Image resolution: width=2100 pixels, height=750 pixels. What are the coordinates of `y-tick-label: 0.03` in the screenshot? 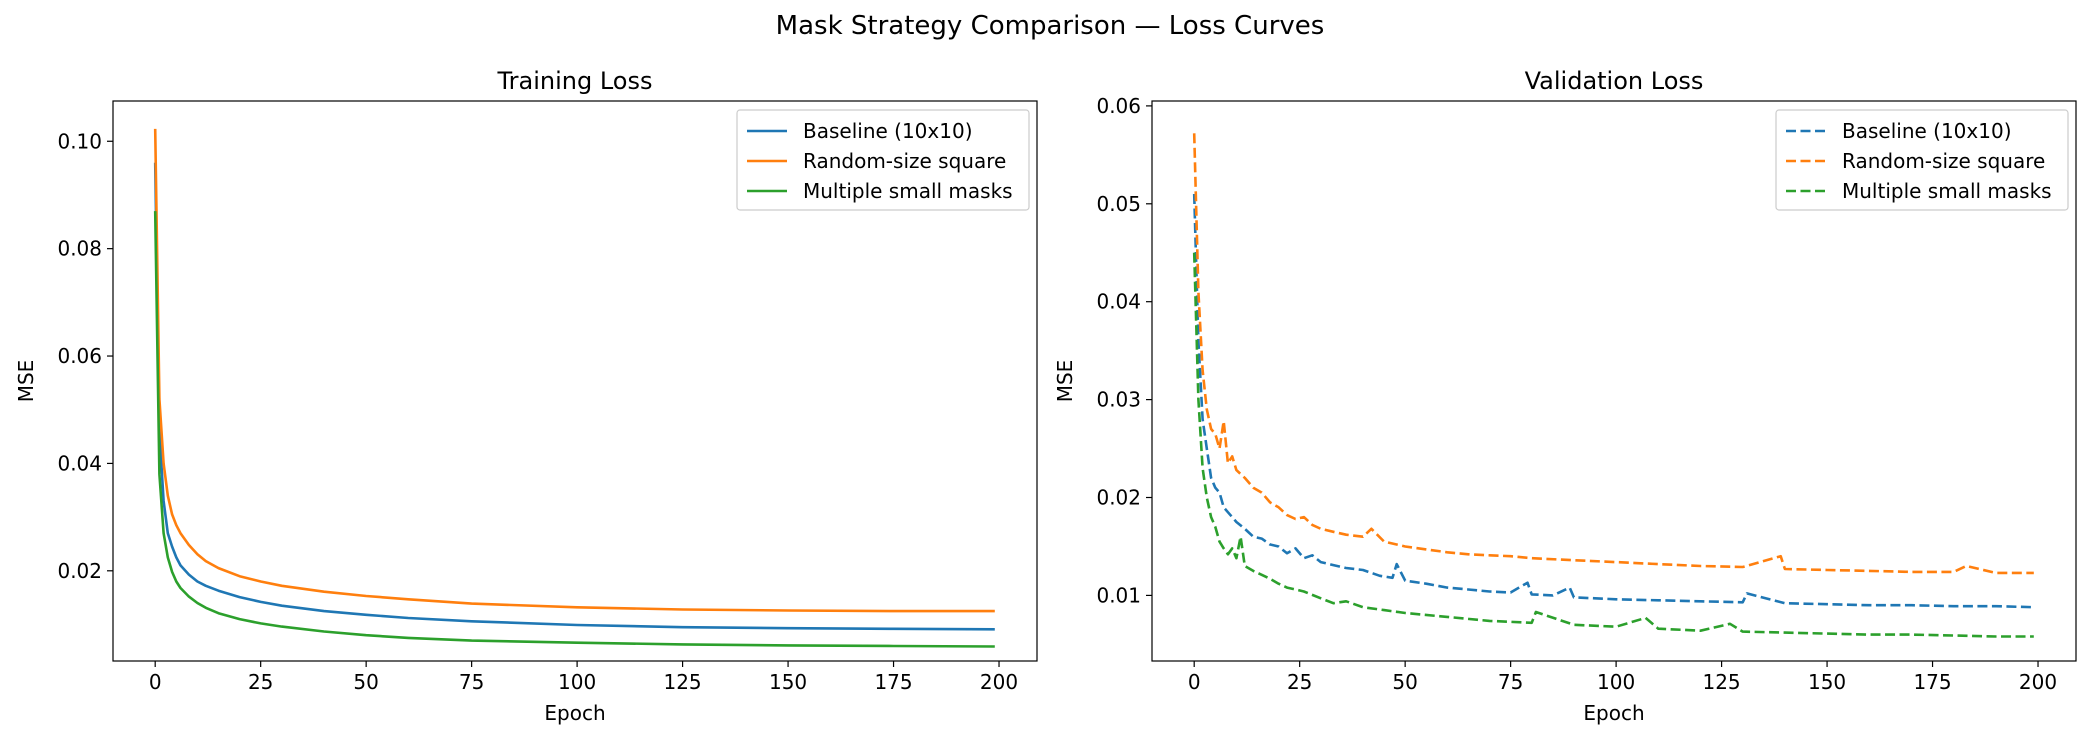 It's located at (1118, 400).